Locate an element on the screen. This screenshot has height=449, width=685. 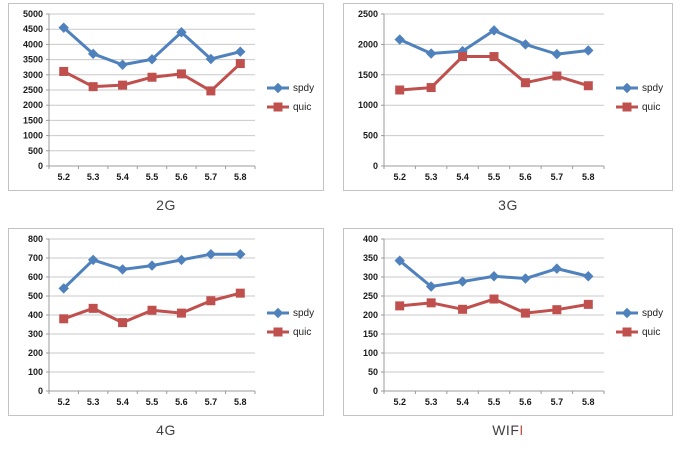
svg-text: 3500 is located at coordinates (33, 60).